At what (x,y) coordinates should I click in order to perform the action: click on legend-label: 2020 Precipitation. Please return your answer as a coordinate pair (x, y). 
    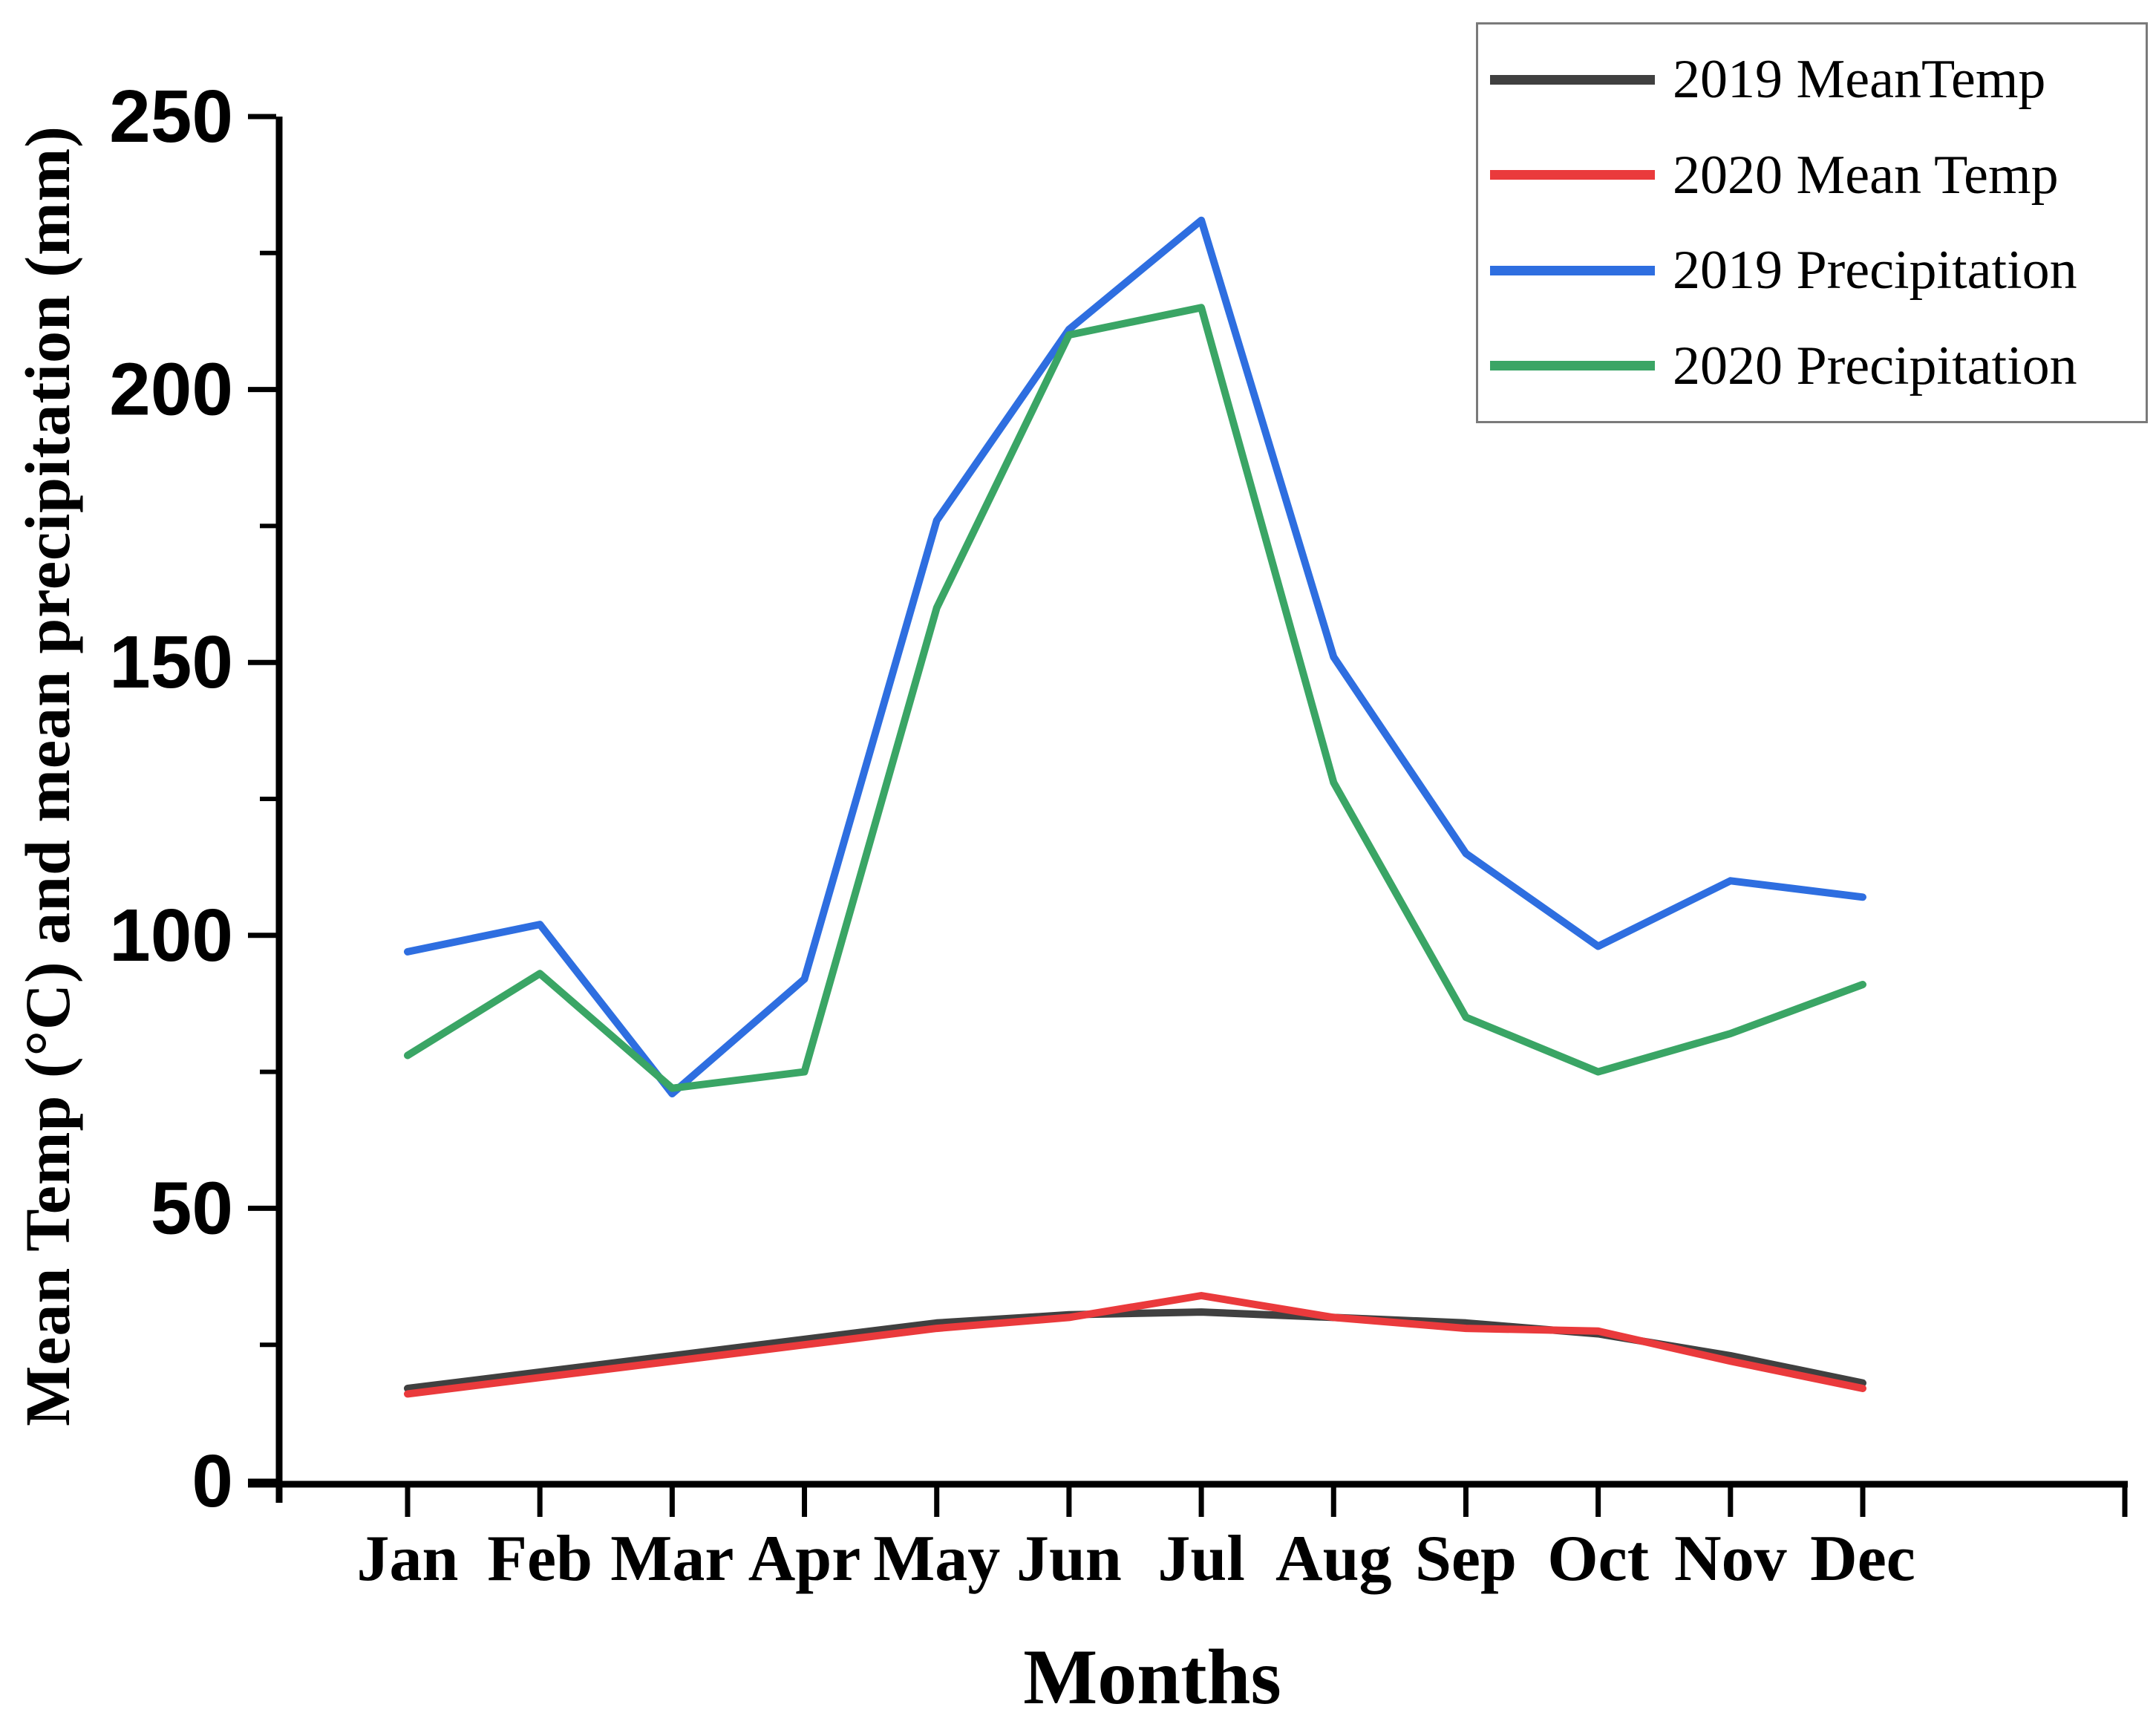
    Looking at the image, I should click on (1875, 365).